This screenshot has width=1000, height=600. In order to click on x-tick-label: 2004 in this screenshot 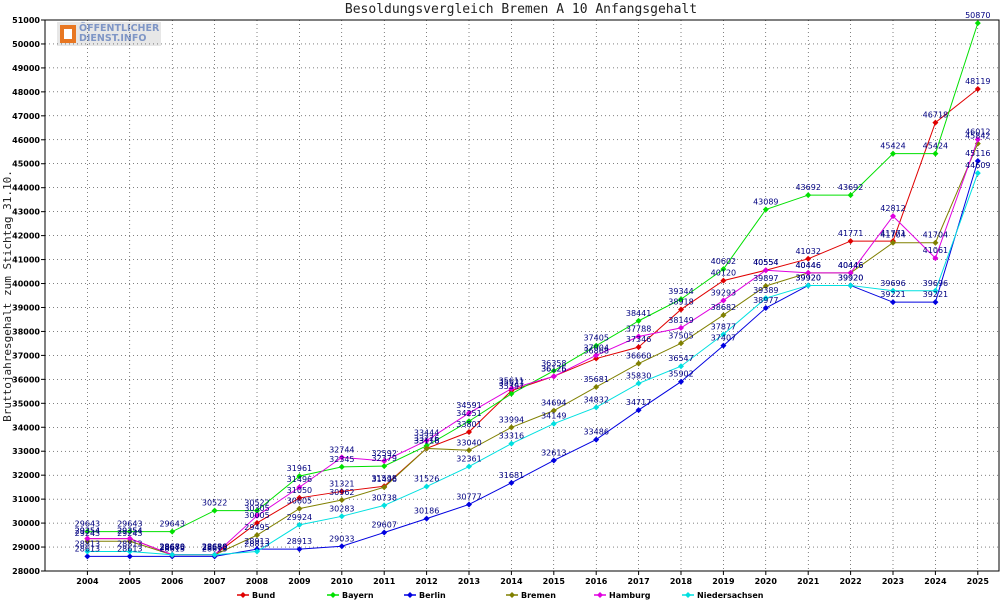, I will do `click(87, 581)`.